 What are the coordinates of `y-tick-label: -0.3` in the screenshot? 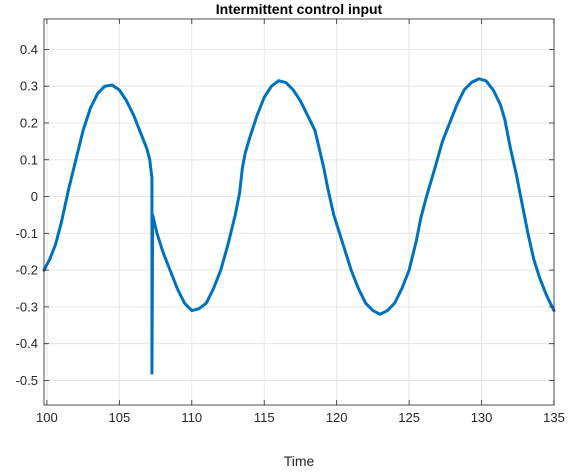 It's located at (27, 306).